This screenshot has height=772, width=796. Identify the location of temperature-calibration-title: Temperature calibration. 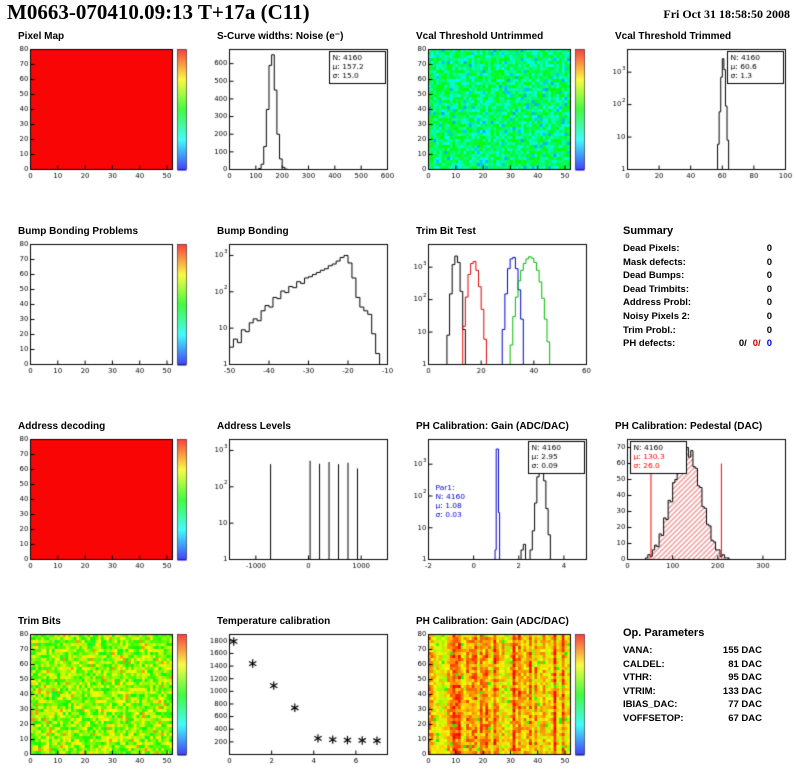
(274, 621).